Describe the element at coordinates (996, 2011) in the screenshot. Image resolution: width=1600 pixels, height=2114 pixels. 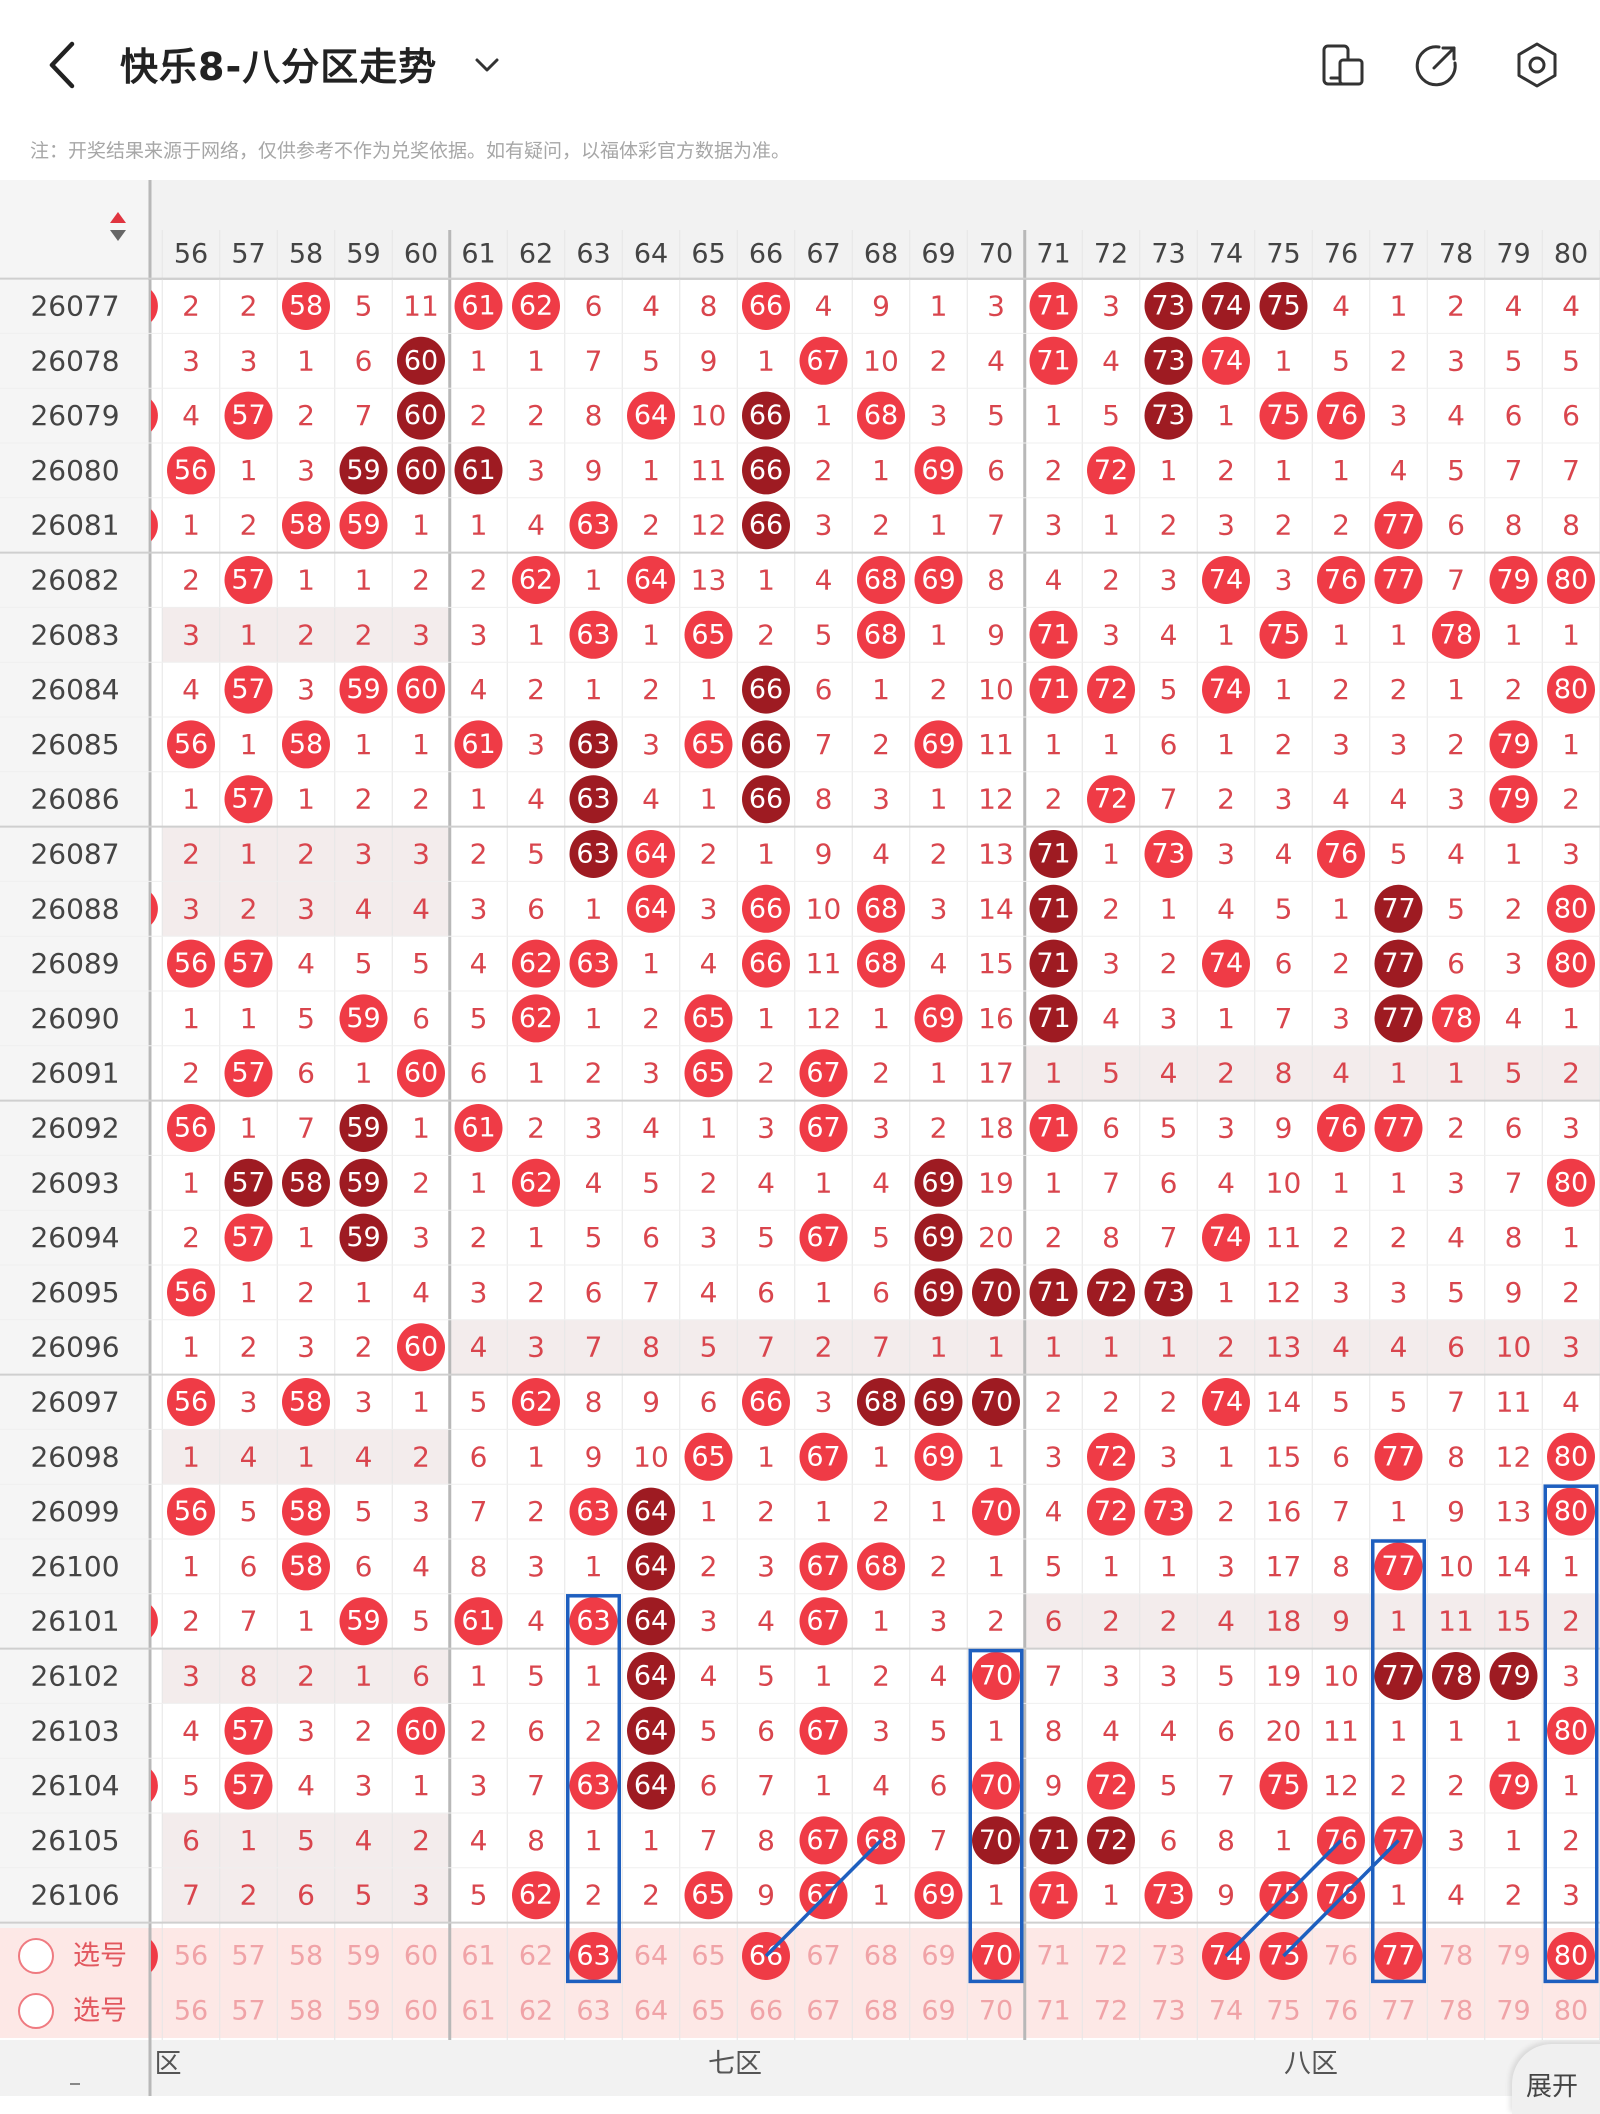
I see `select-number-option: 70` at that location.